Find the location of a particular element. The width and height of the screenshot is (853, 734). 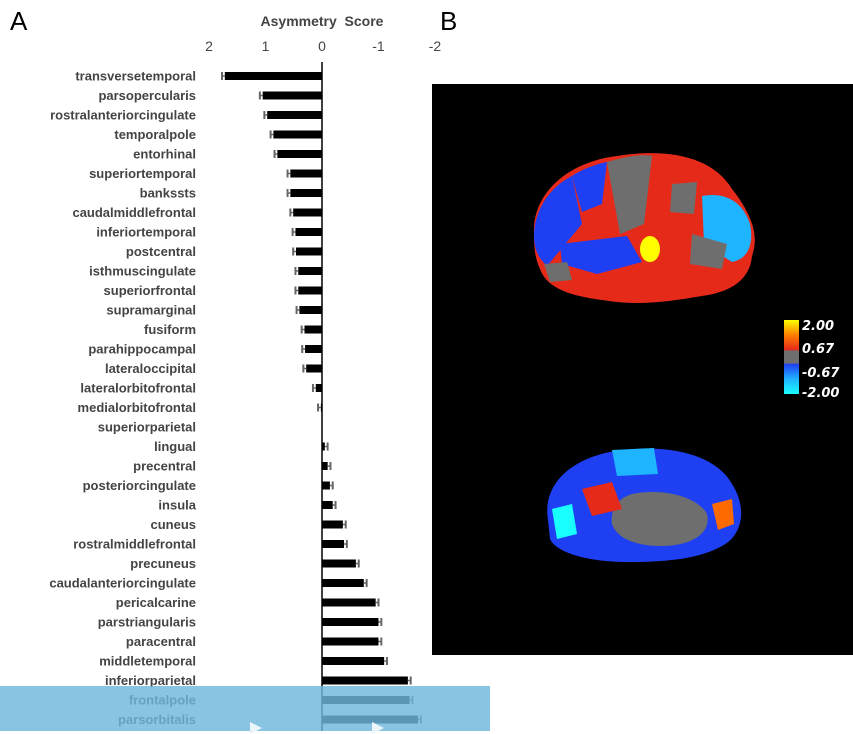

x-tick-label: 2 is located at coordinates (209, 46).